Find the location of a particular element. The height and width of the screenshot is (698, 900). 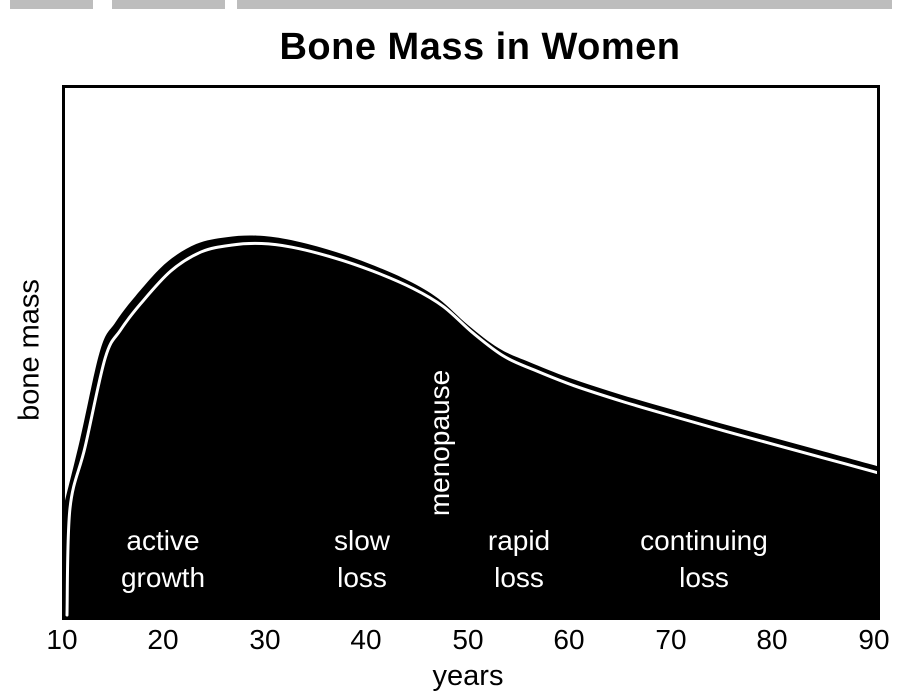

annotation-rapid-loss: rapid loss is located at coordinates (519, 559).